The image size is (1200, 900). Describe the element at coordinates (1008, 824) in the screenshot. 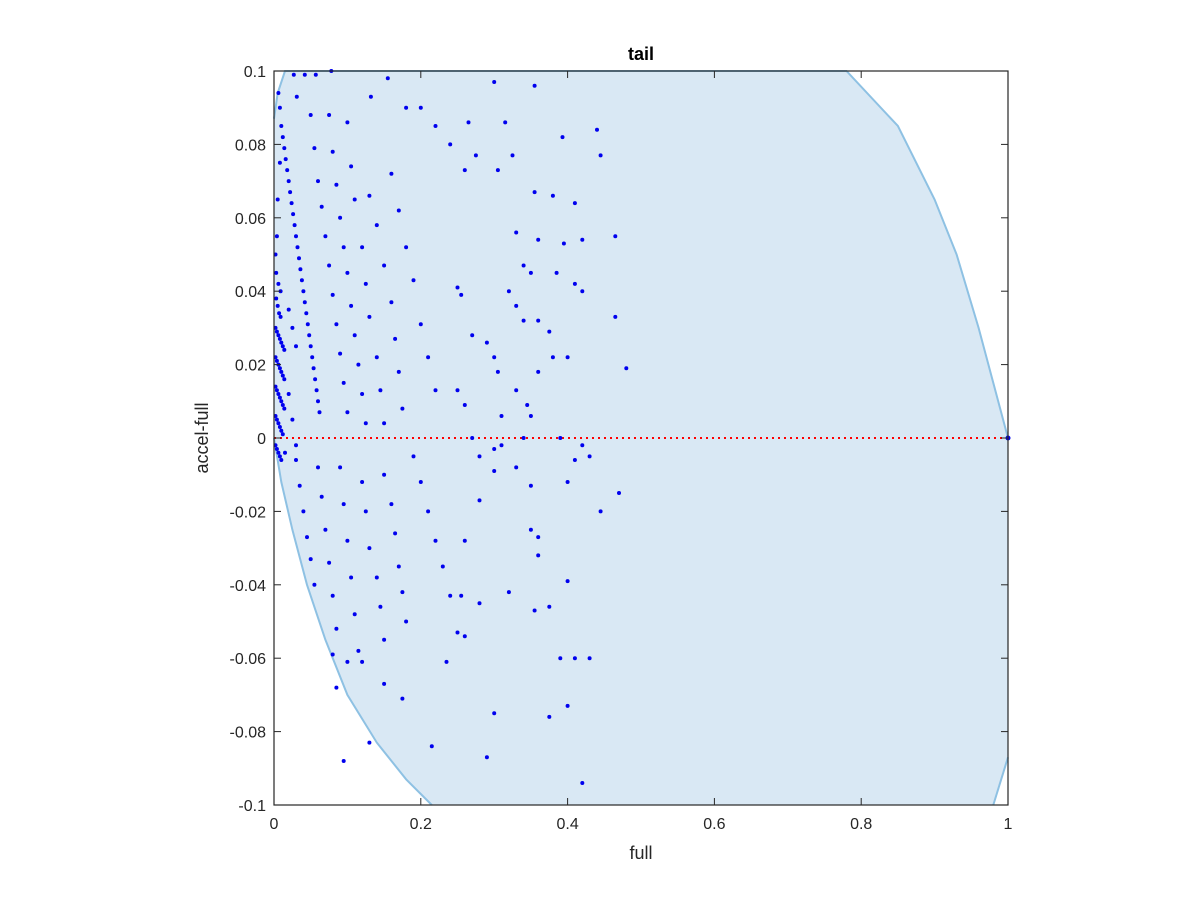

I see `x-tick-label: 1` at that location.